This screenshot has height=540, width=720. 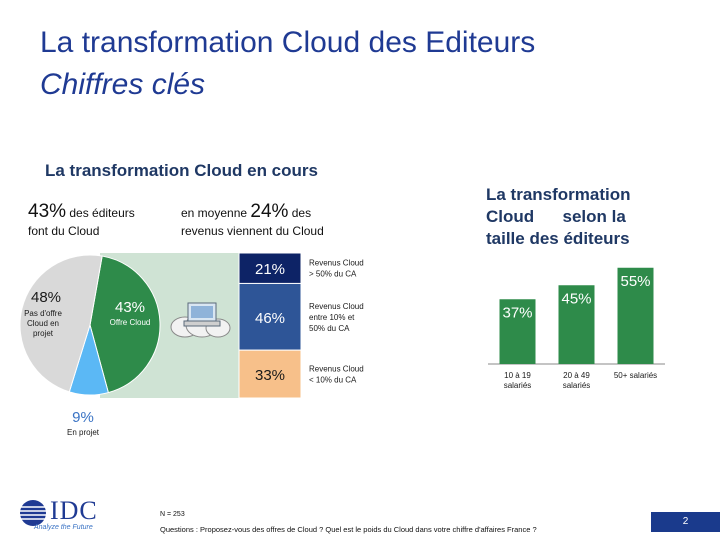 I want to click on stat-right-text3: revenus viennent du Cloud, so click(x=252, y=231).